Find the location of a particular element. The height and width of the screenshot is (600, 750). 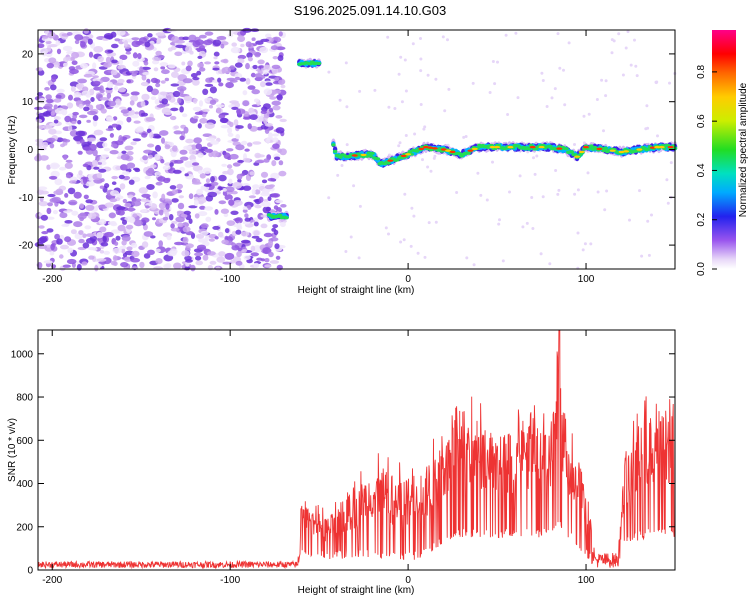

x-tick-label: 100 is located at coordinates (586, 279).